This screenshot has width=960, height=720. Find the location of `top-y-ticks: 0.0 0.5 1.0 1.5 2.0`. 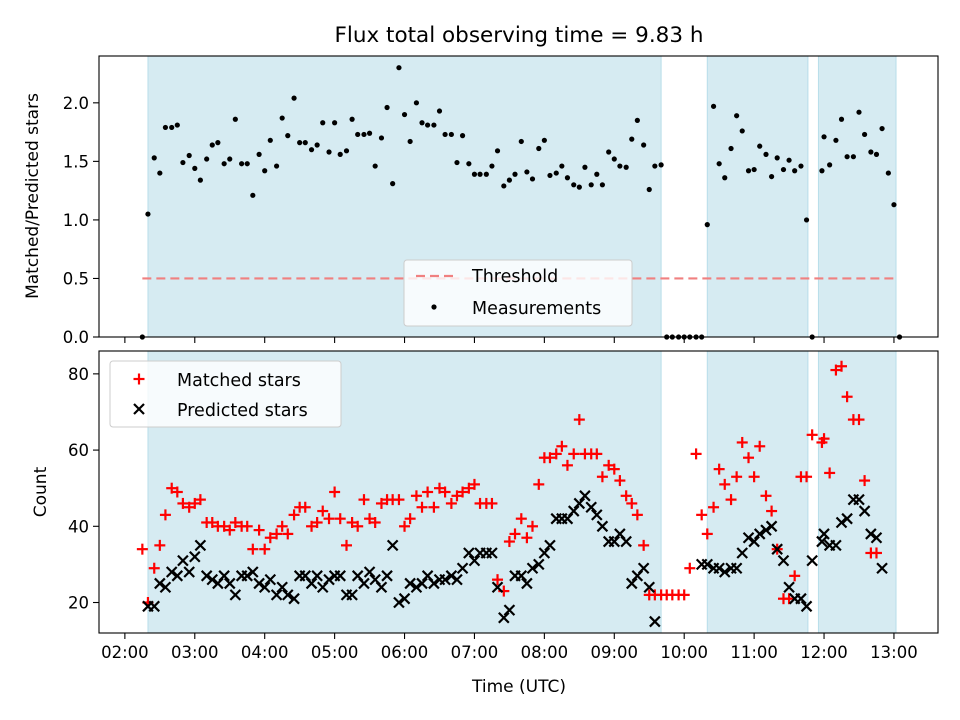

top-y-ticks: 0.0 0.5 1.0 1.5 2.0 is located at coordinates (81, 220).